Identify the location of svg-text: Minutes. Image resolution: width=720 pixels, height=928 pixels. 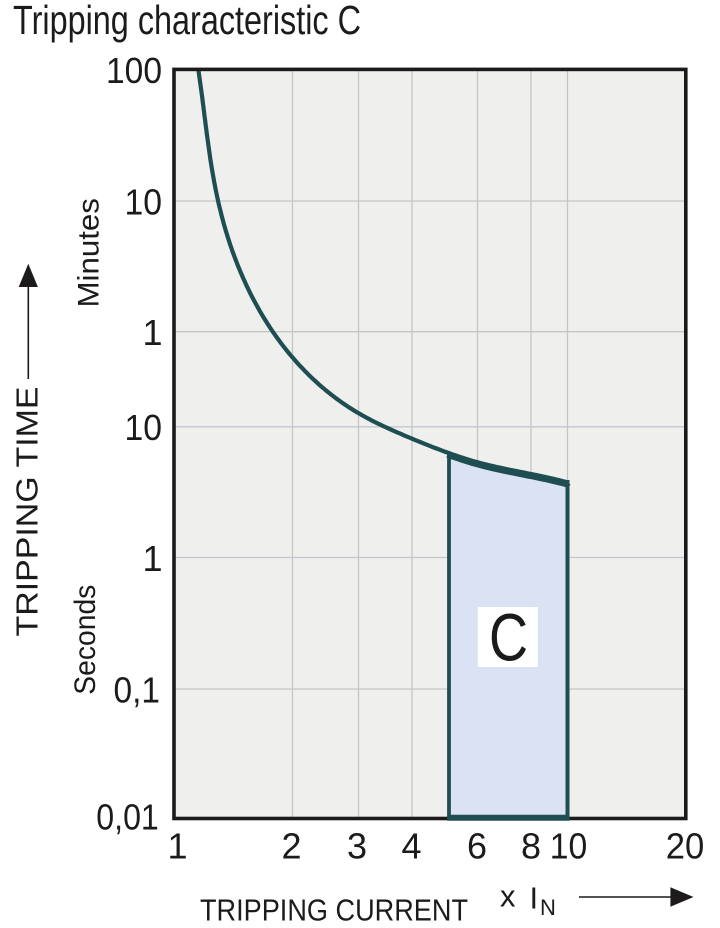
(89, 252).